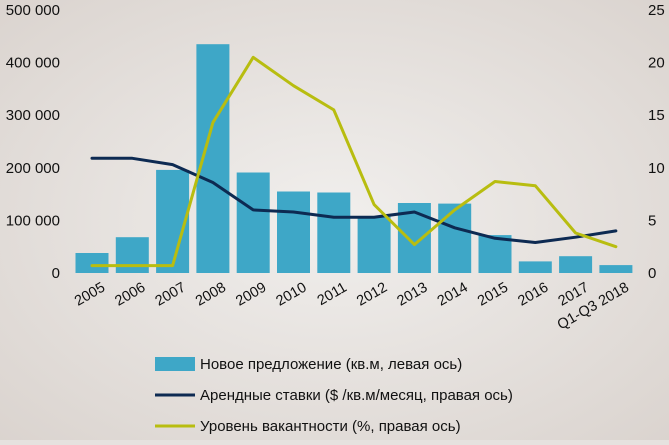 The height and width of the screenshot is (445, 669). What do you see at coordinates (33, 142) in the screenshot?
I see `left-axis-ticks: 0 100 000 200 000 300 000 400 000 500 000` at bounding box center [33, 142].